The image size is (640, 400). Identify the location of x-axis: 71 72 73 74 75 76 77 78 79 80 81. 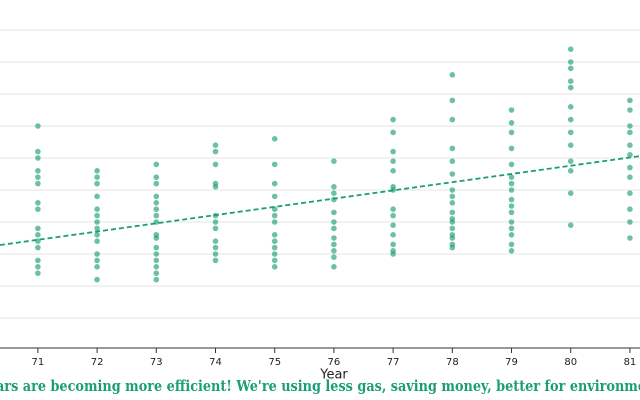
(320, 357).